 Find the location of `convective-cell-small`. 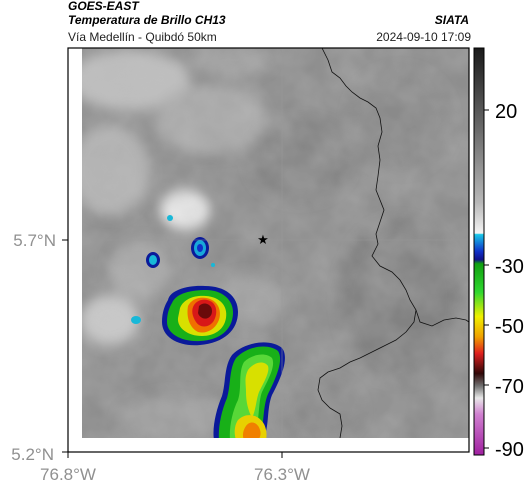

convective-cell-small is located at coordinates (173, 269).